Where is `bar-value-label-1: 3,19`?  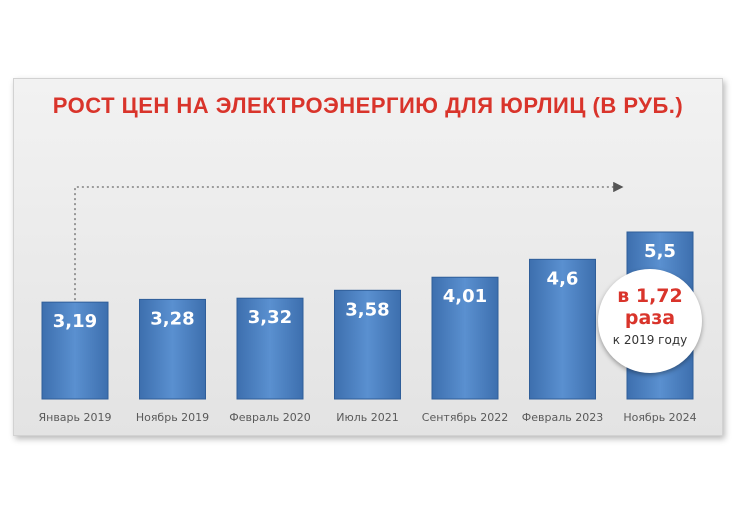 bar-value-label-1: 3,19 is located at coordinates (75, 321).